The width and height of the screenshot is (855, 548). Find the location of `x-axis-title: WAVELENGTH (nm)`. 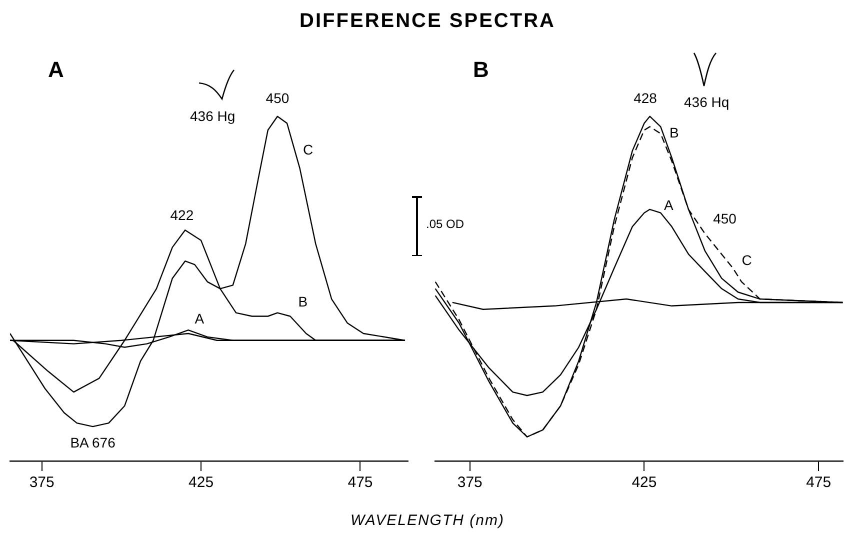

x-axis-title: WAVELENGTH (nm) is located at coordinates (428, 520).